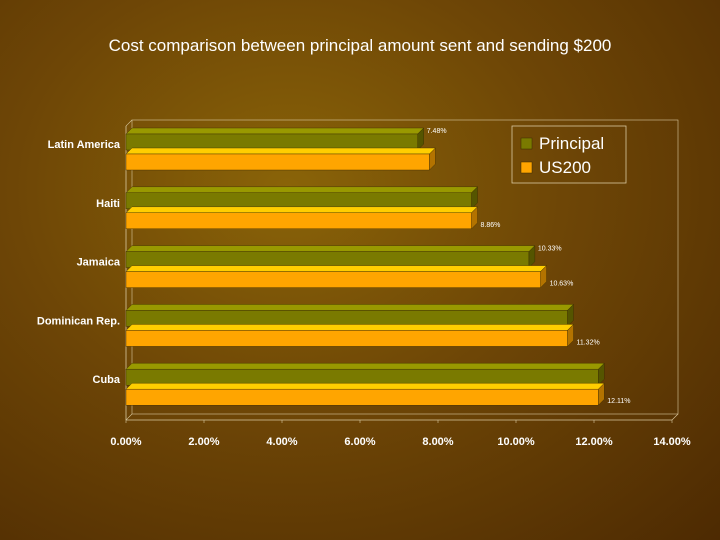 This screenshot has width=720, height=540. Describe the element at coordinates (203, 442) in the screenshot. I see `x-tick-label: 2.00%` at that location.